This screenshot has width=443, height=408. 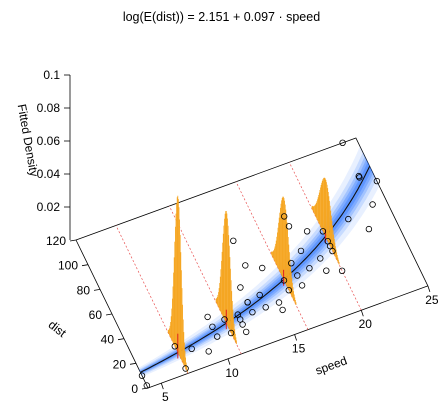 I want to click on x-tick-label: 5, so click(x=165, y=397).